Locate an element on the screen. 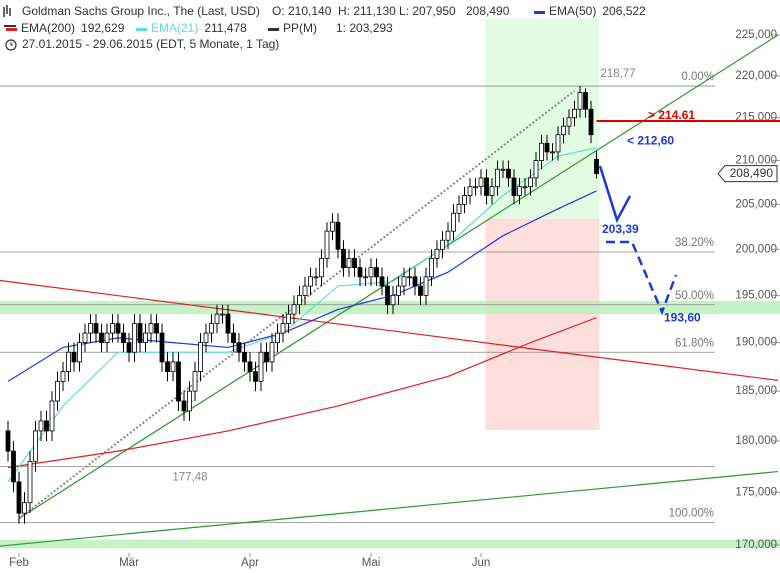 This screenshot has width=780, height=573. quote-label: 208,490 is located at coordinates (488, 11).